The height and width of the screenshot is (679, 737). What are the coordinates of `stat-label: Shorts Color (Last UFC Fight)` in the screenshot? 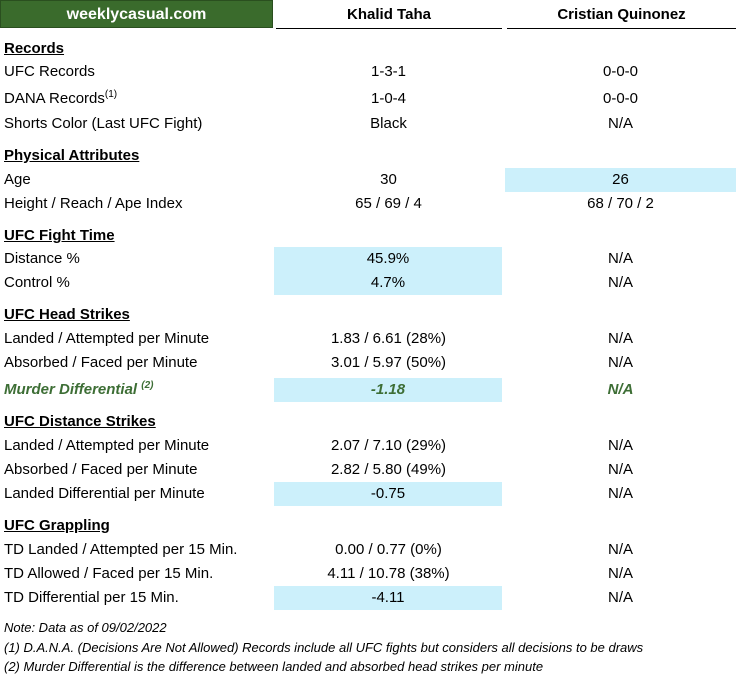 It's located at (103, 124).